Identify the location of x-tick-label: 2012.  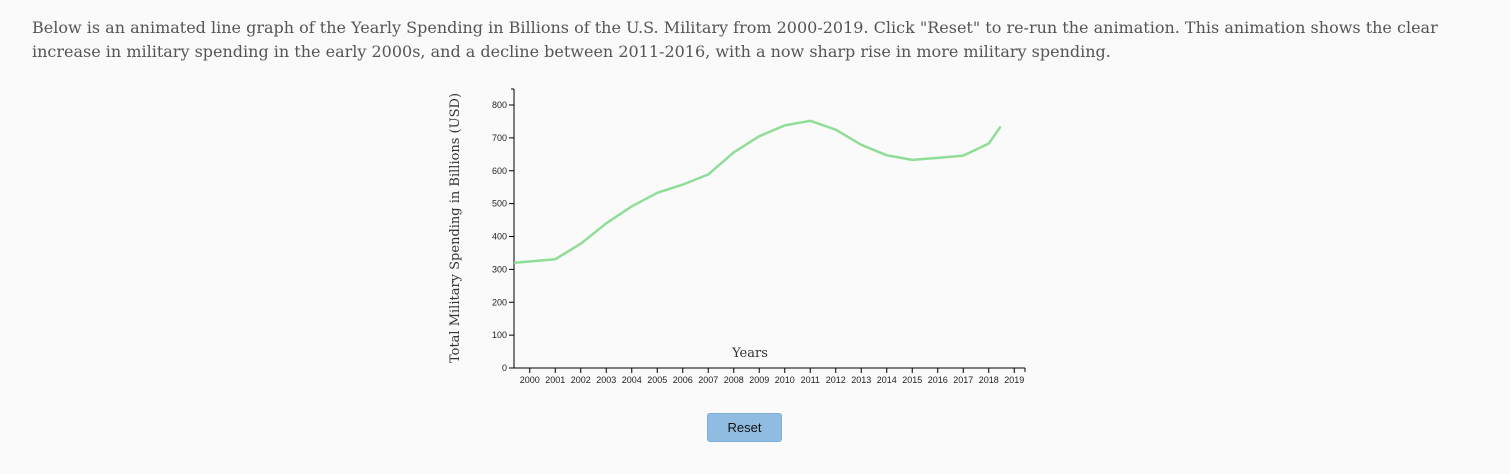
(836, 380).